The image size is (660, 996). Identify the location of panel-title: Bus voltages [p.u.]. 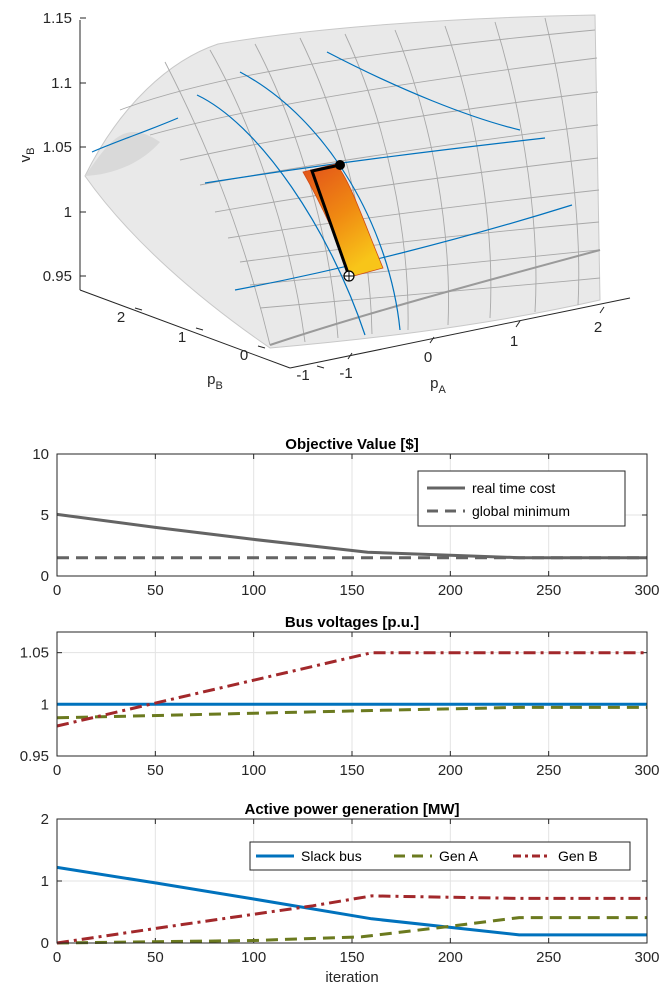
(352, 622).